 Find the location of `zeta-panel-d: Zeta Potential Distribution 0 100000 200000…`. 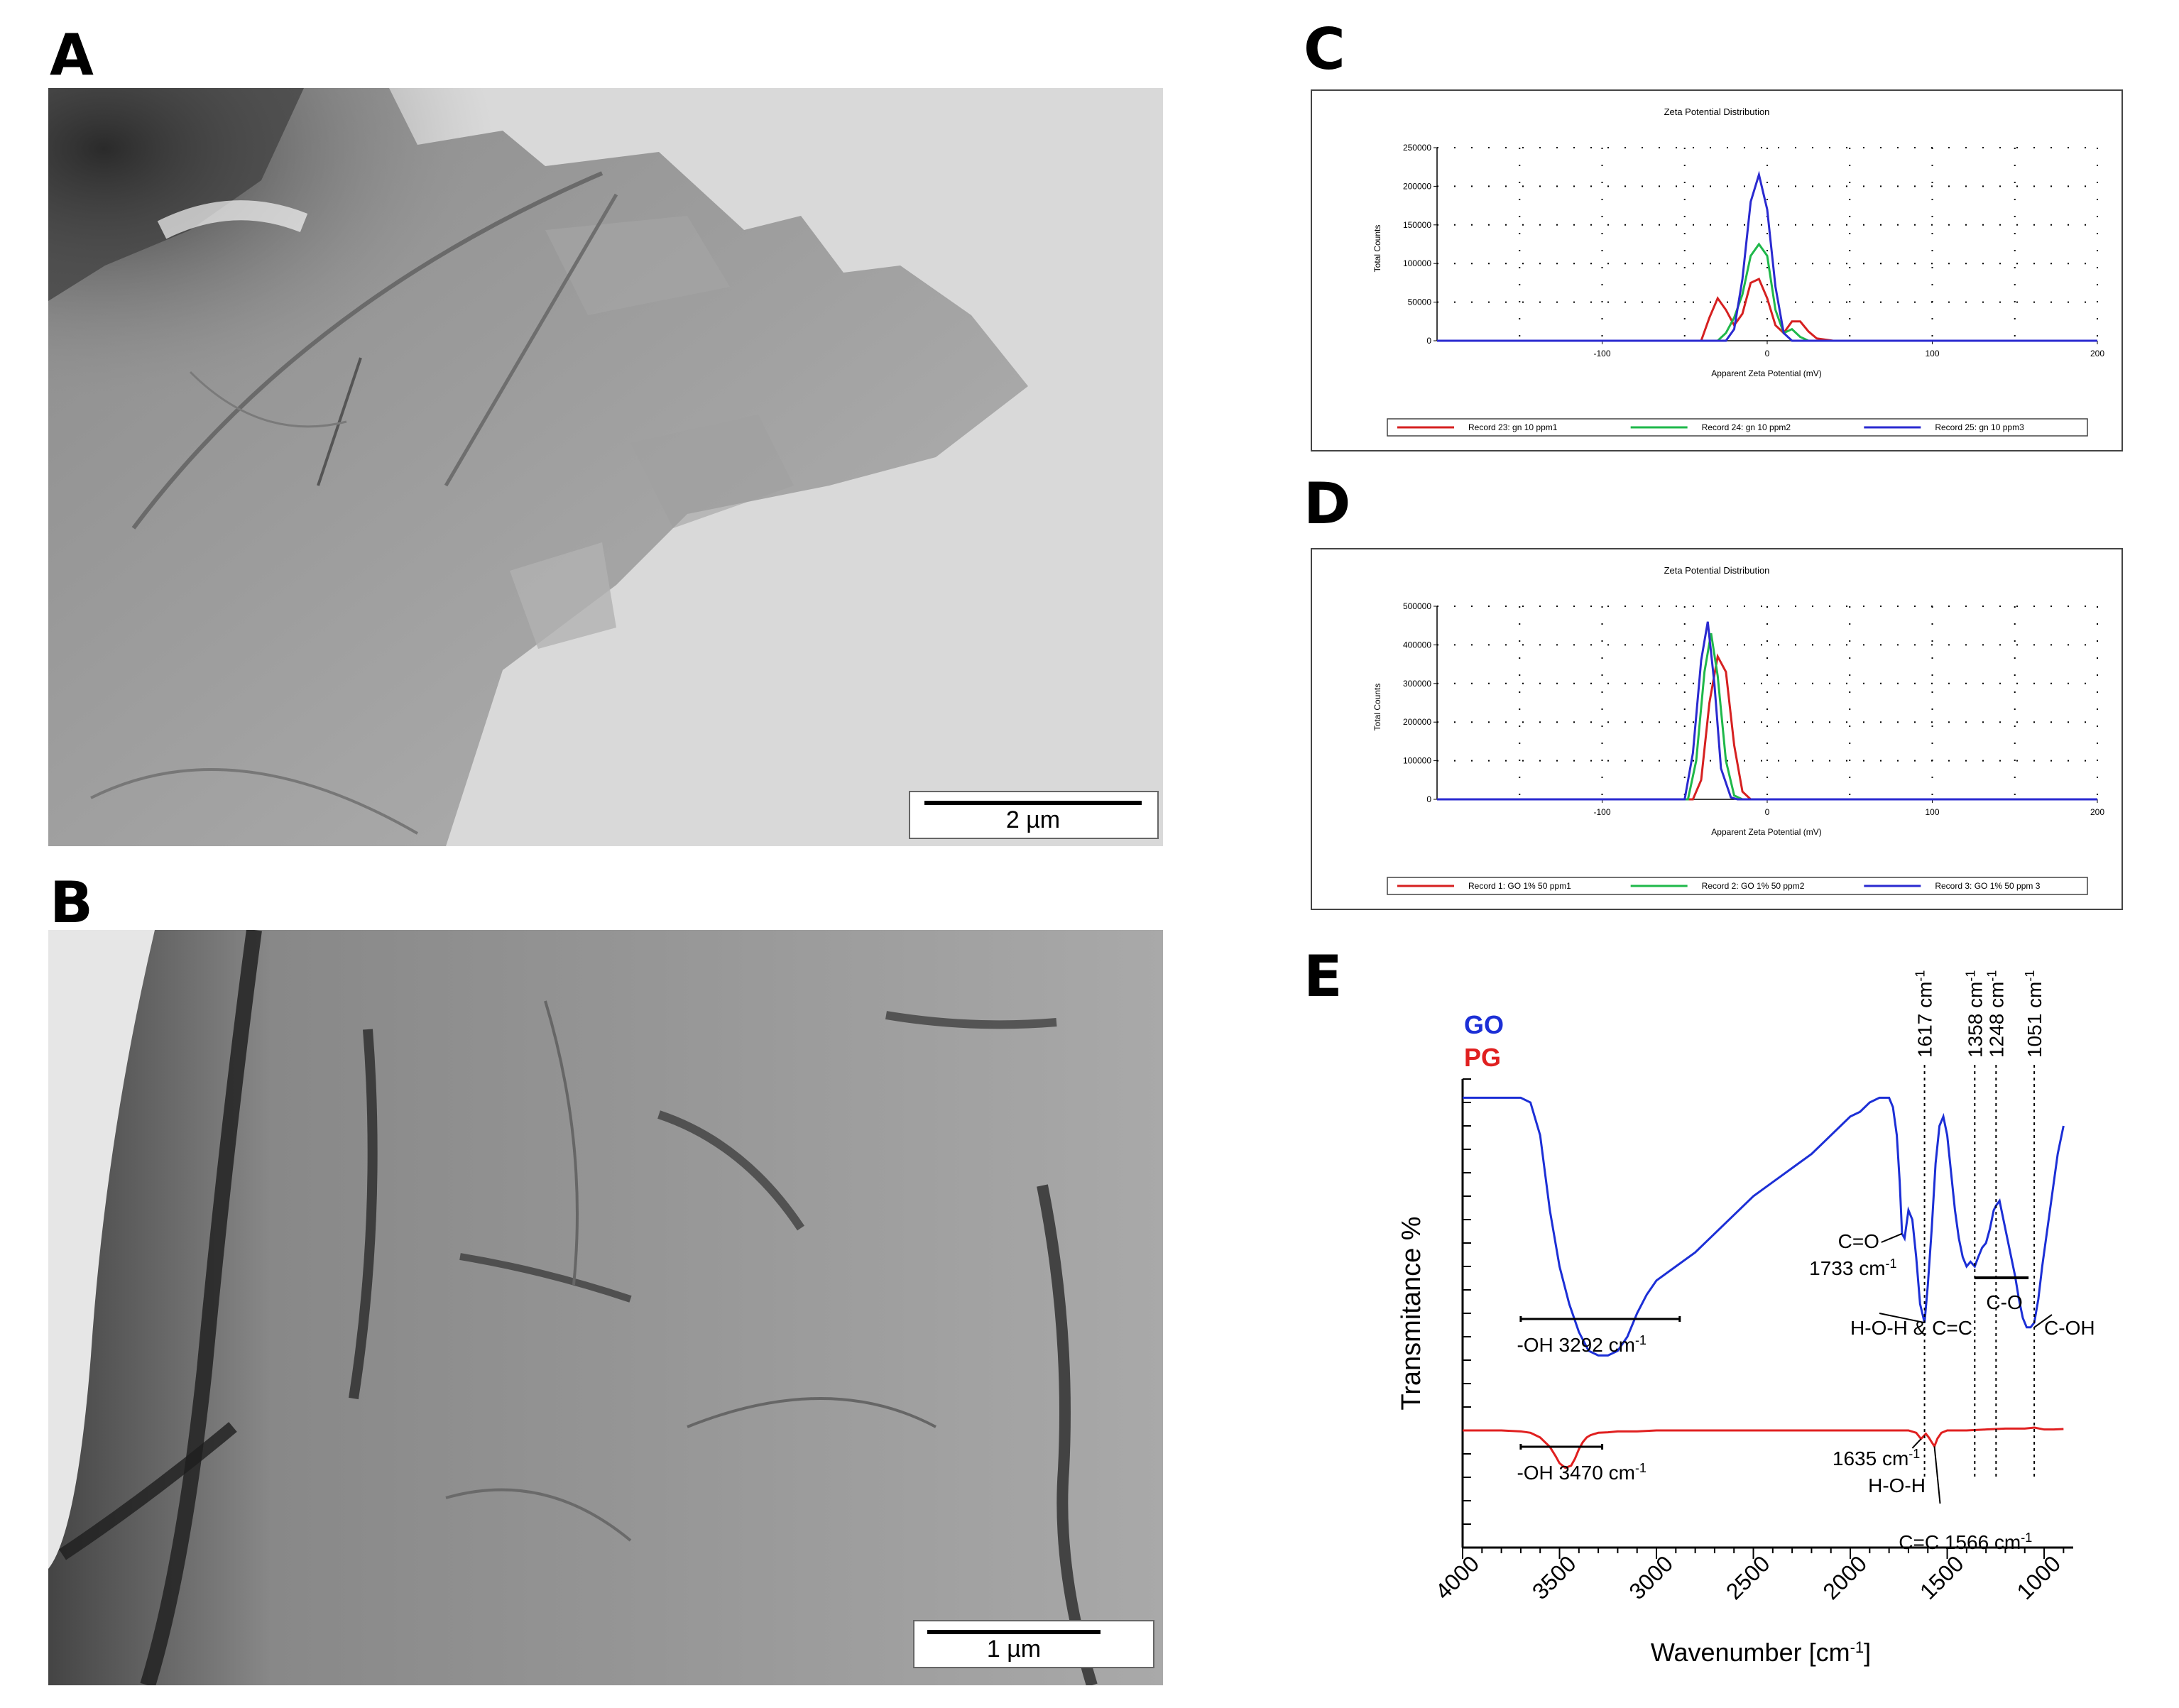

zeta-panel-d: Zeta Potential Distribution 0 100000 200000… is located at coordinates (1717, 729).